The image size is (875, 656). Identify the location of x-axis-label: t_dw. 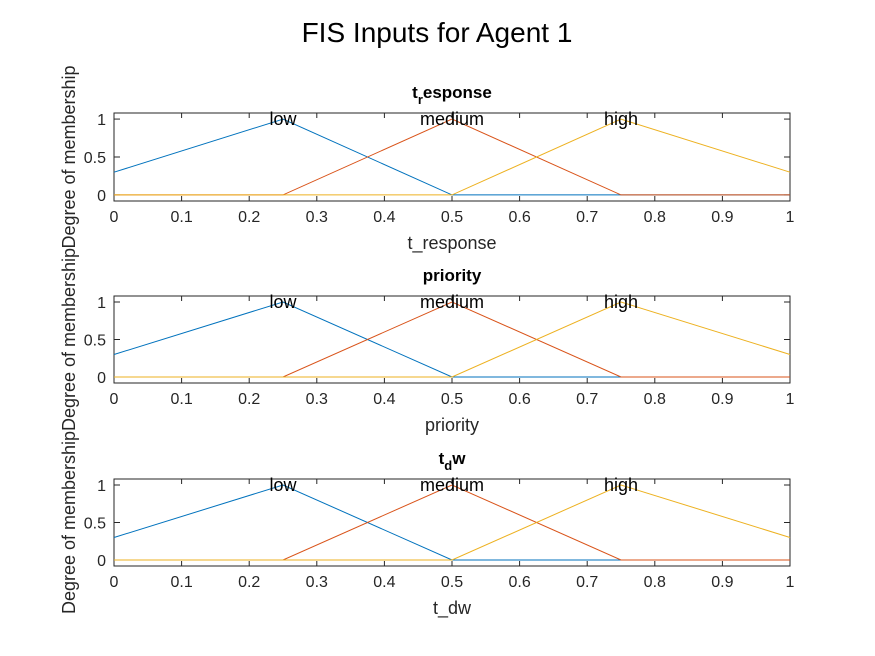
(452, 608).